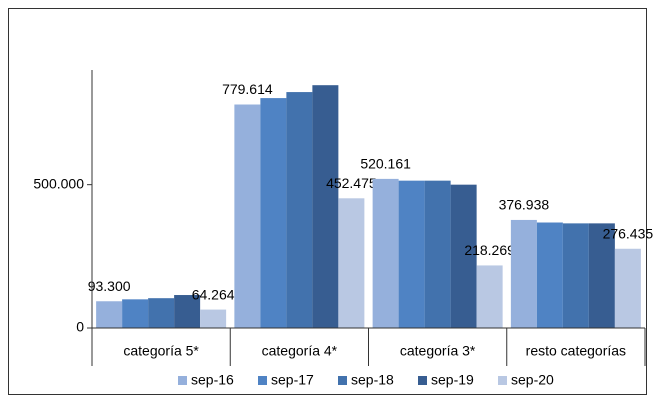 This screenshot has height=402, width=655. Describe the element at coordinates (161, 351) in the screenshot. I see `x-tick-label: categoría 5*` at that location.